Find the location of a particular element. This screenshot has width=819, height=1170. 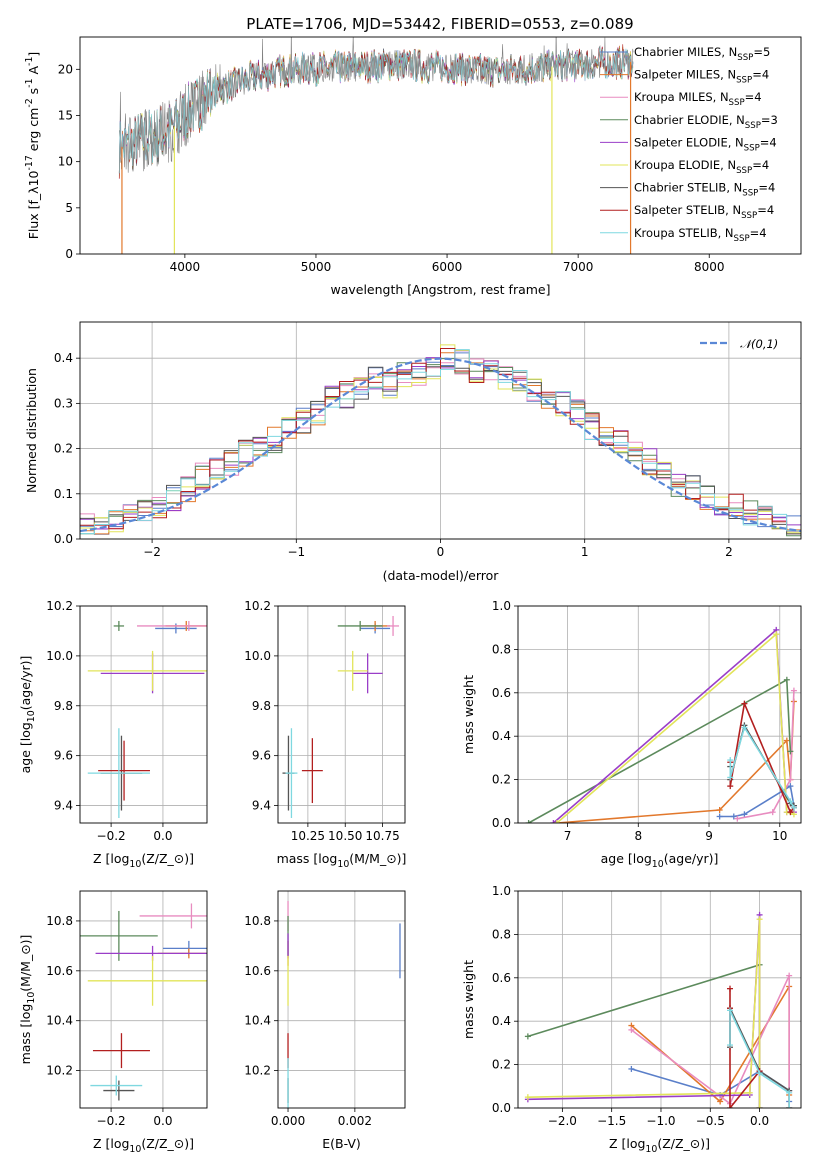

x-axis-label: age [log10(age/yr)] is located at coordinates (660, 860).